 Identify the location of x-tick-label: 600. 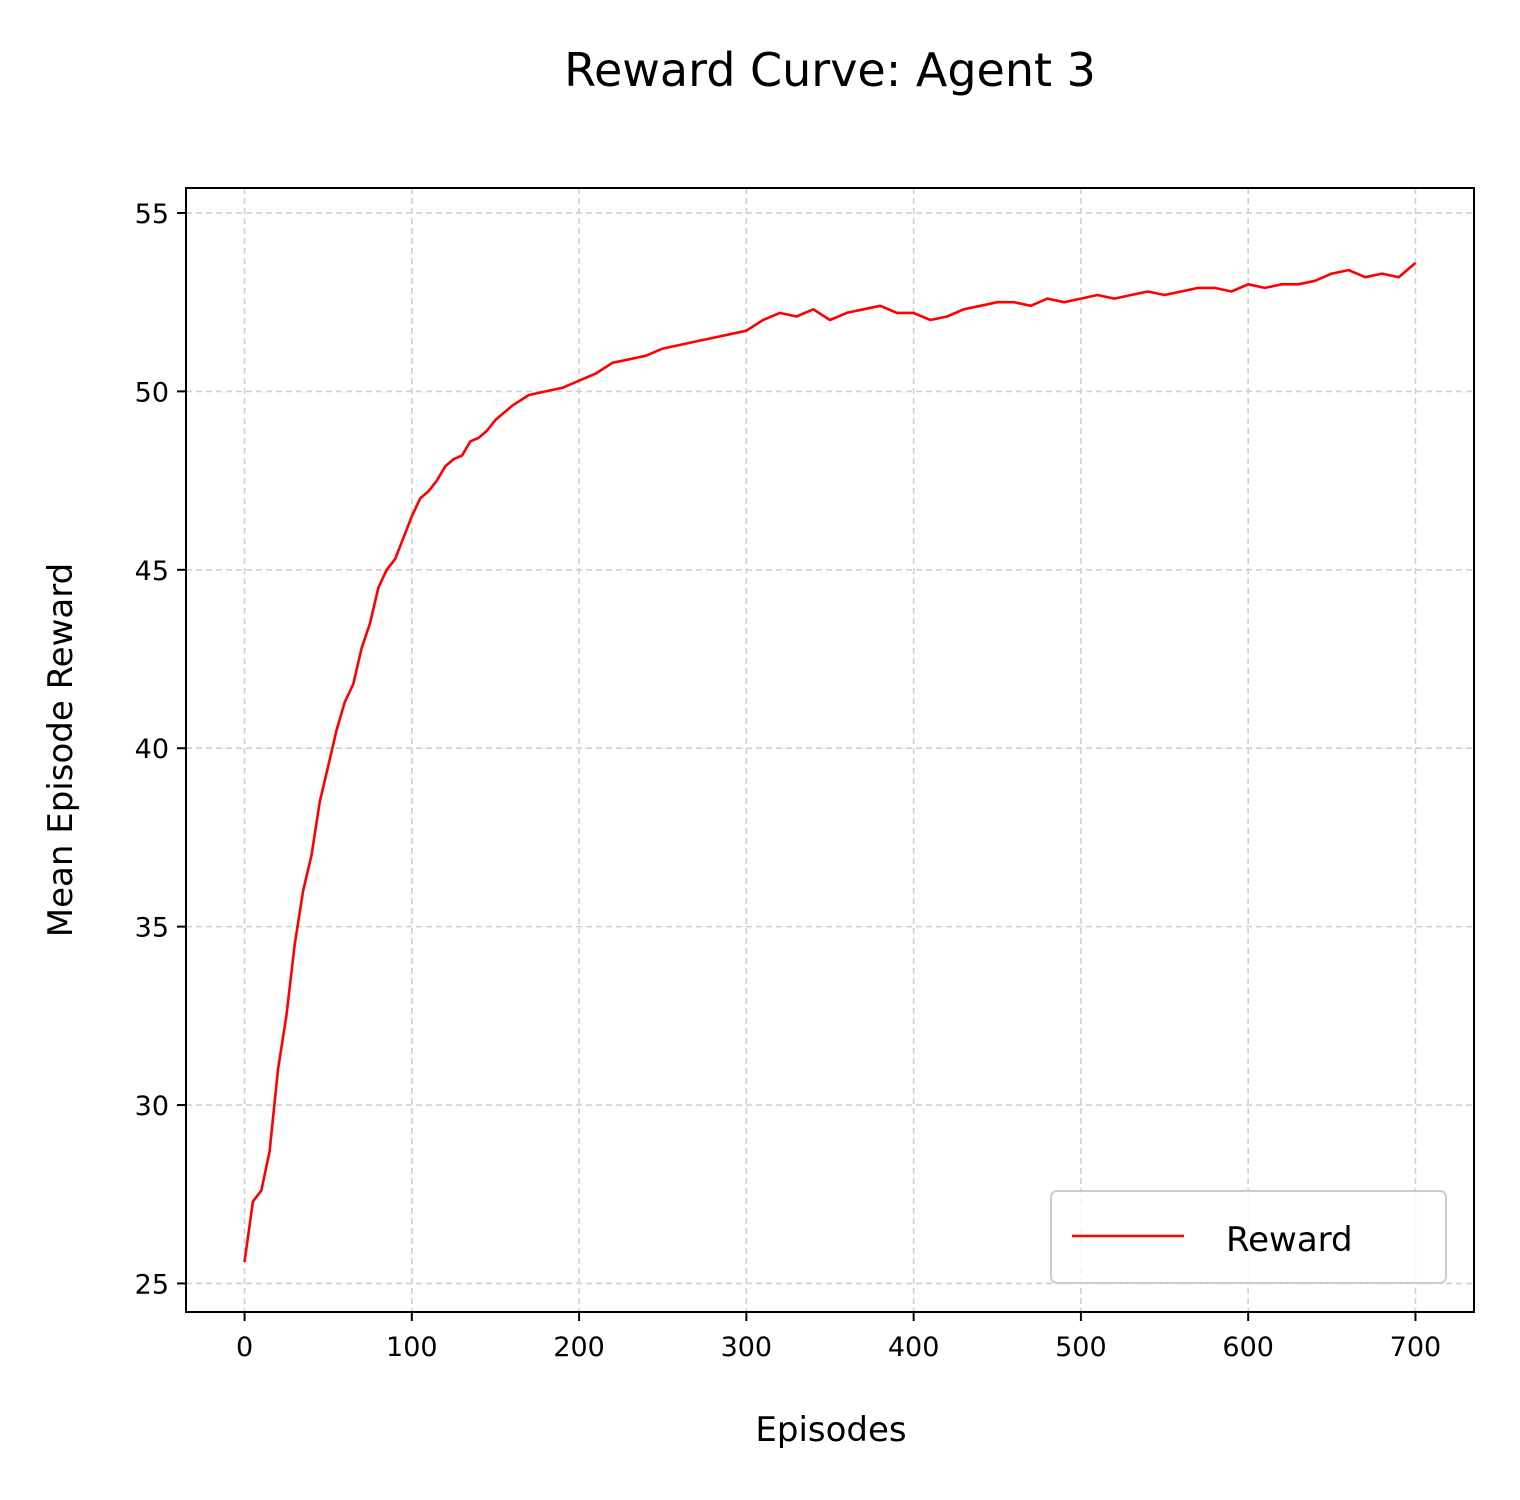
(1248, 1347).